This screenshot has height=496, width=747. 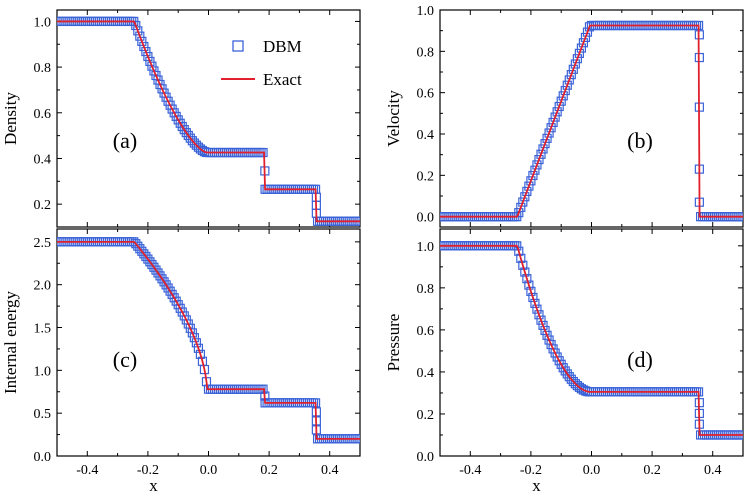 What do you see at coordinates (43, 286) in the screenshot?
I see `y-tick-label-c-4: 2.0` at bounding box center [43, 286].